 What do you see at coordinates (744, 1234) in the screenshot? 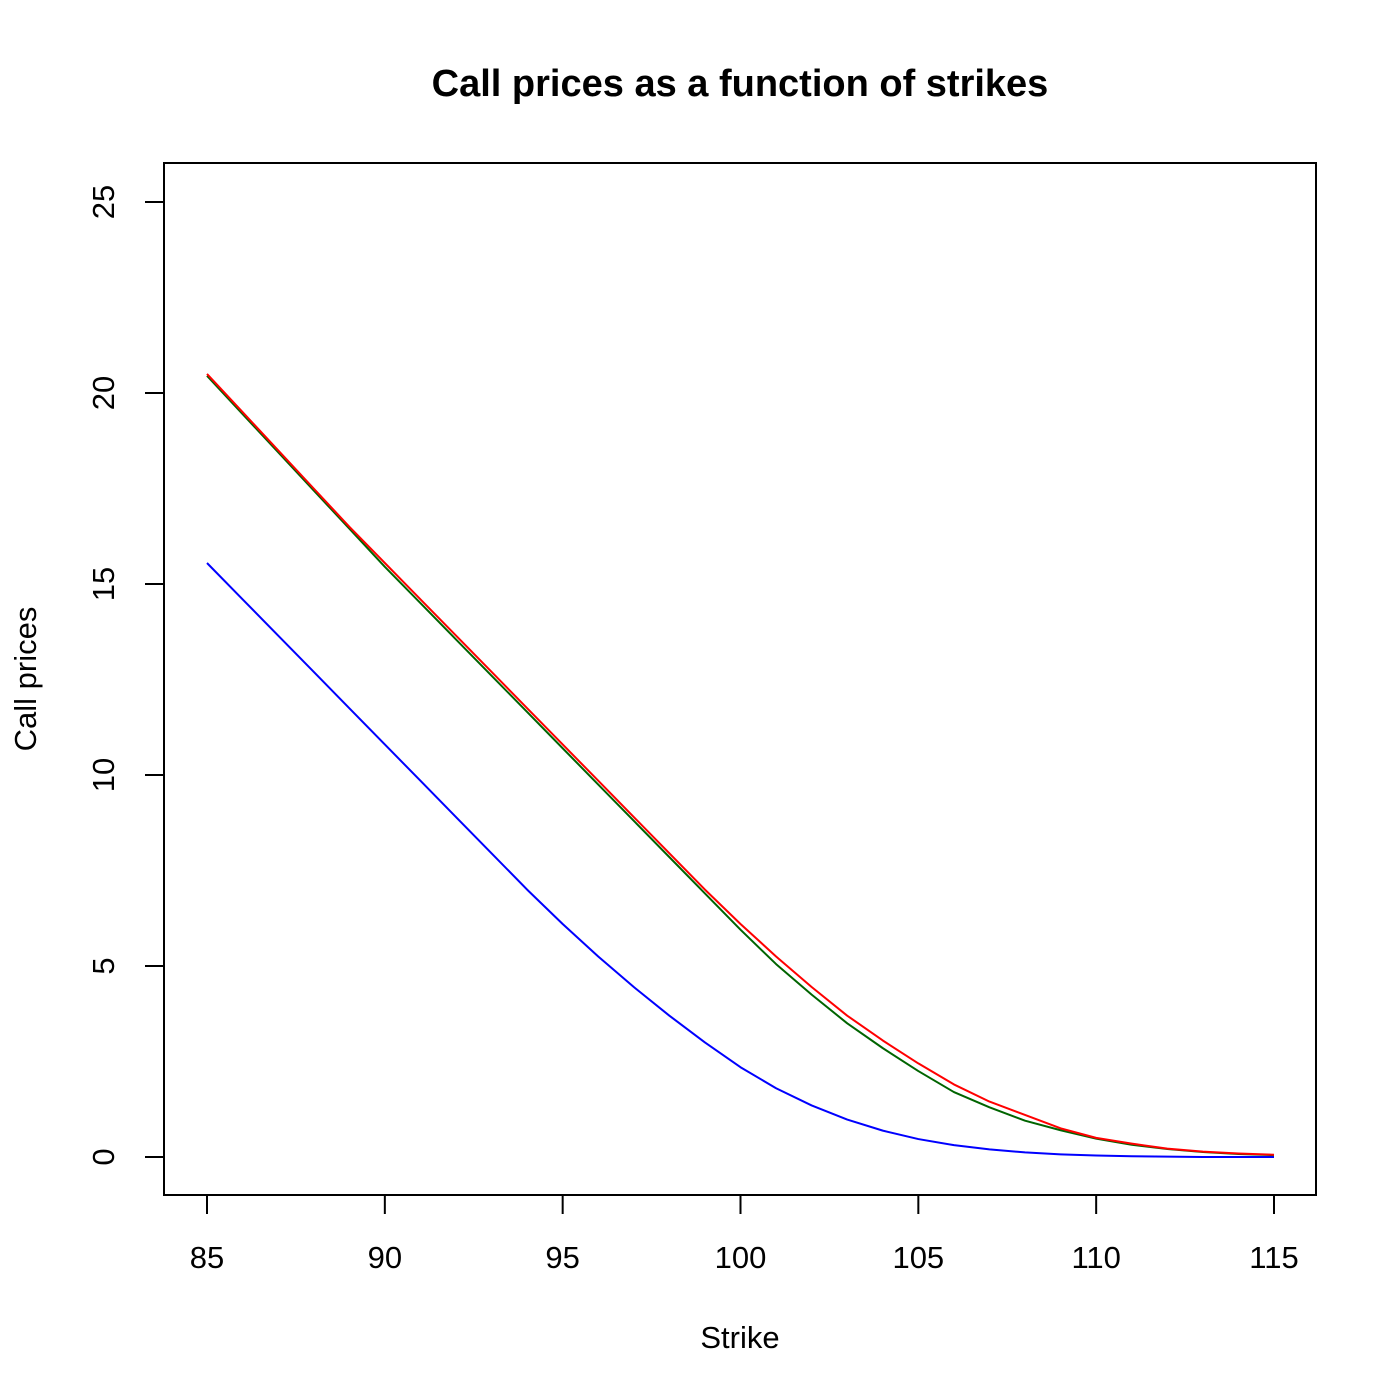
I see `x-axis: 85 90 95 100 105 110 115` at bounding box center [744, 1234].